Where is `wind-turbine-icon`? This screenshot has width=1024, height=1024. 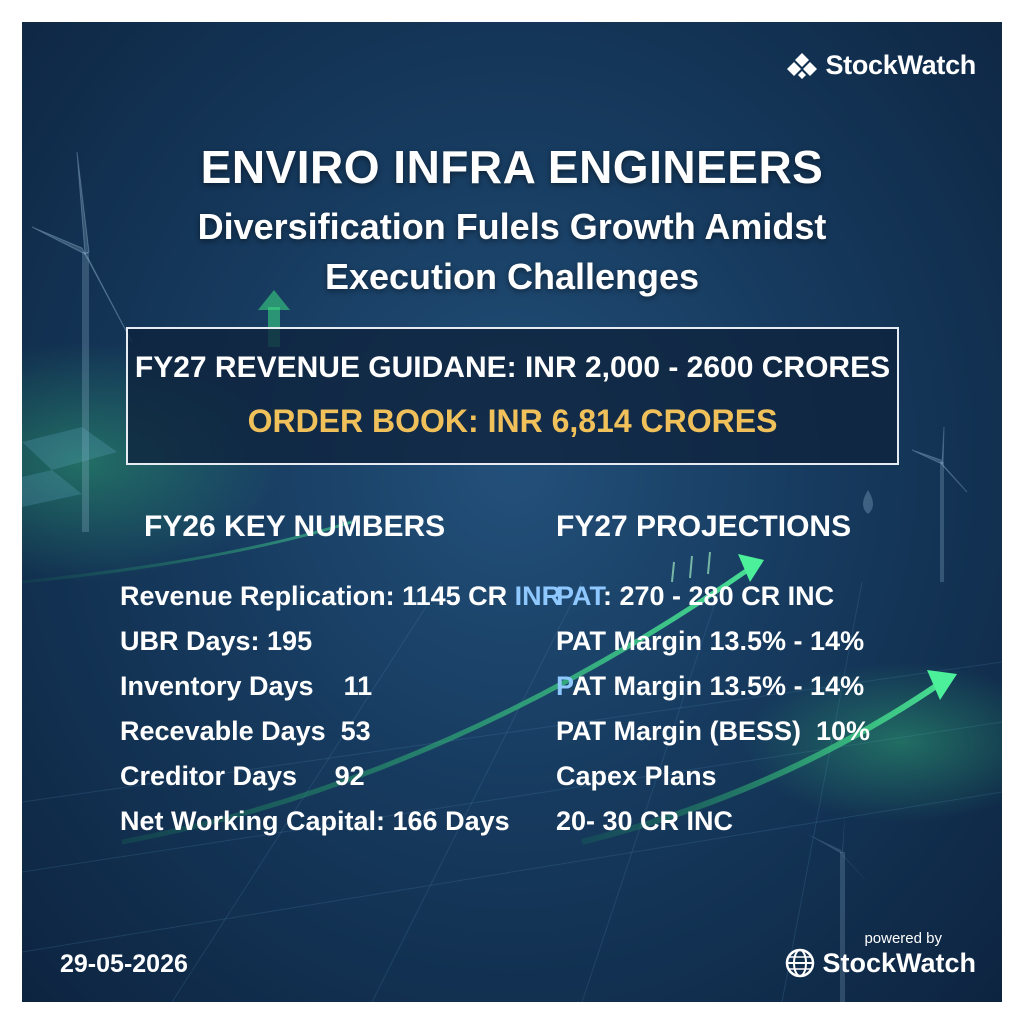
wind-turbine-icon is located at coordinates (82, 341).